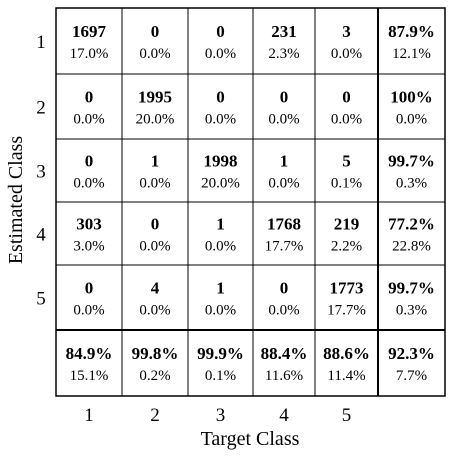 This screenshot has height=458, width=452. What do you see at coordinates (346, 184) in the screenshot?
I see `cell-count-percent: 0.1%` at bounding box center [346, 184].